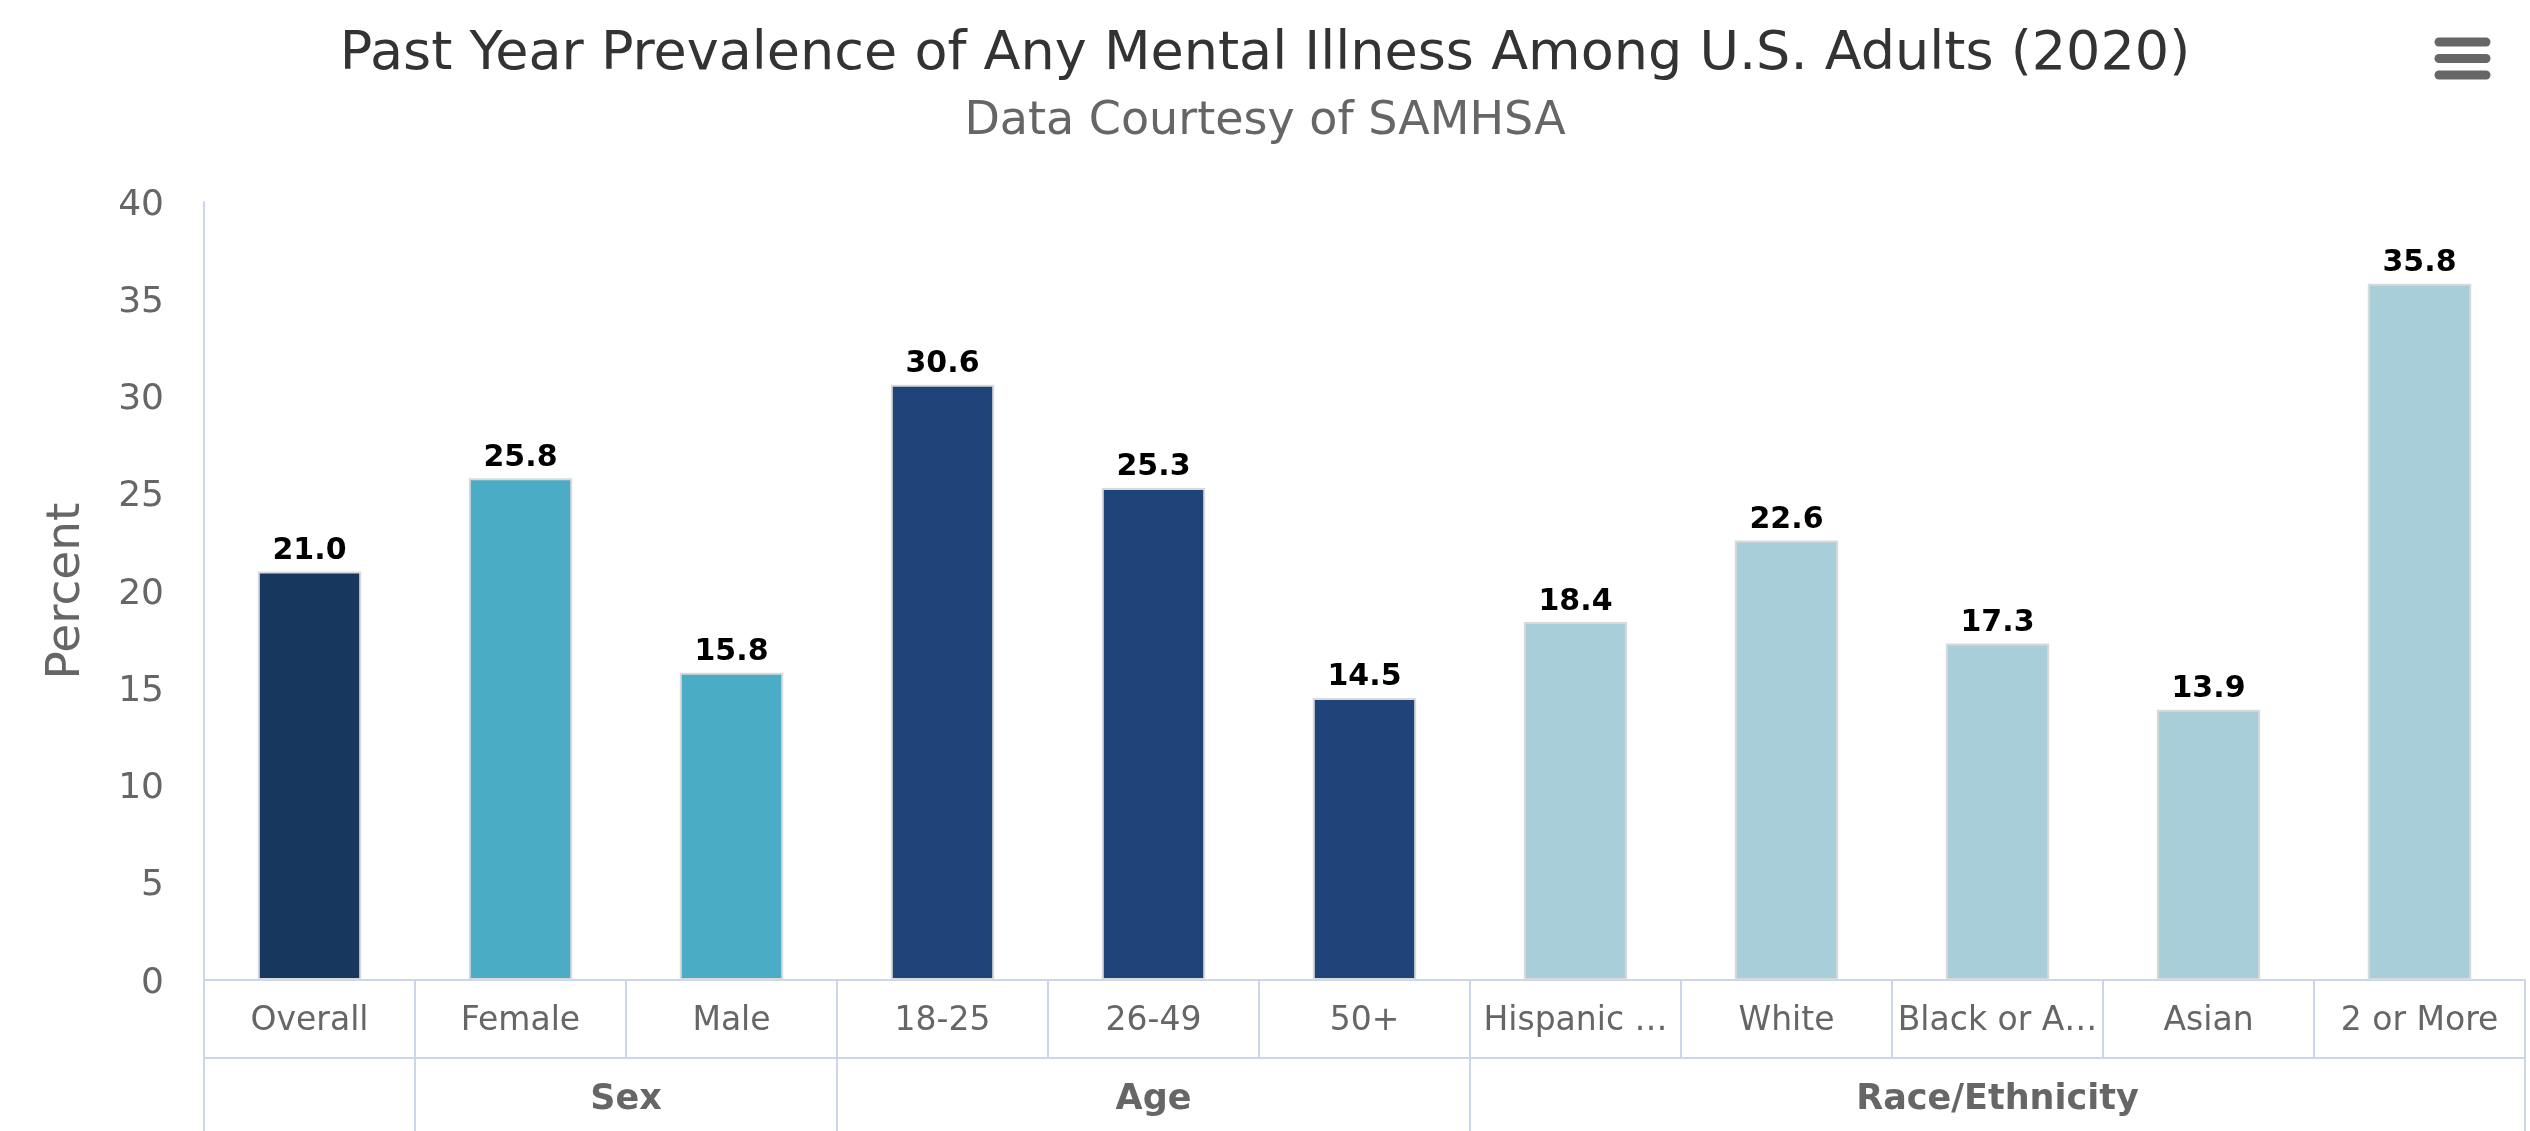 Image resolution: width=2530 pixels, height=1131 pixels. I want to click on x-tick-label: 2 or More, so click(2419, 1018).